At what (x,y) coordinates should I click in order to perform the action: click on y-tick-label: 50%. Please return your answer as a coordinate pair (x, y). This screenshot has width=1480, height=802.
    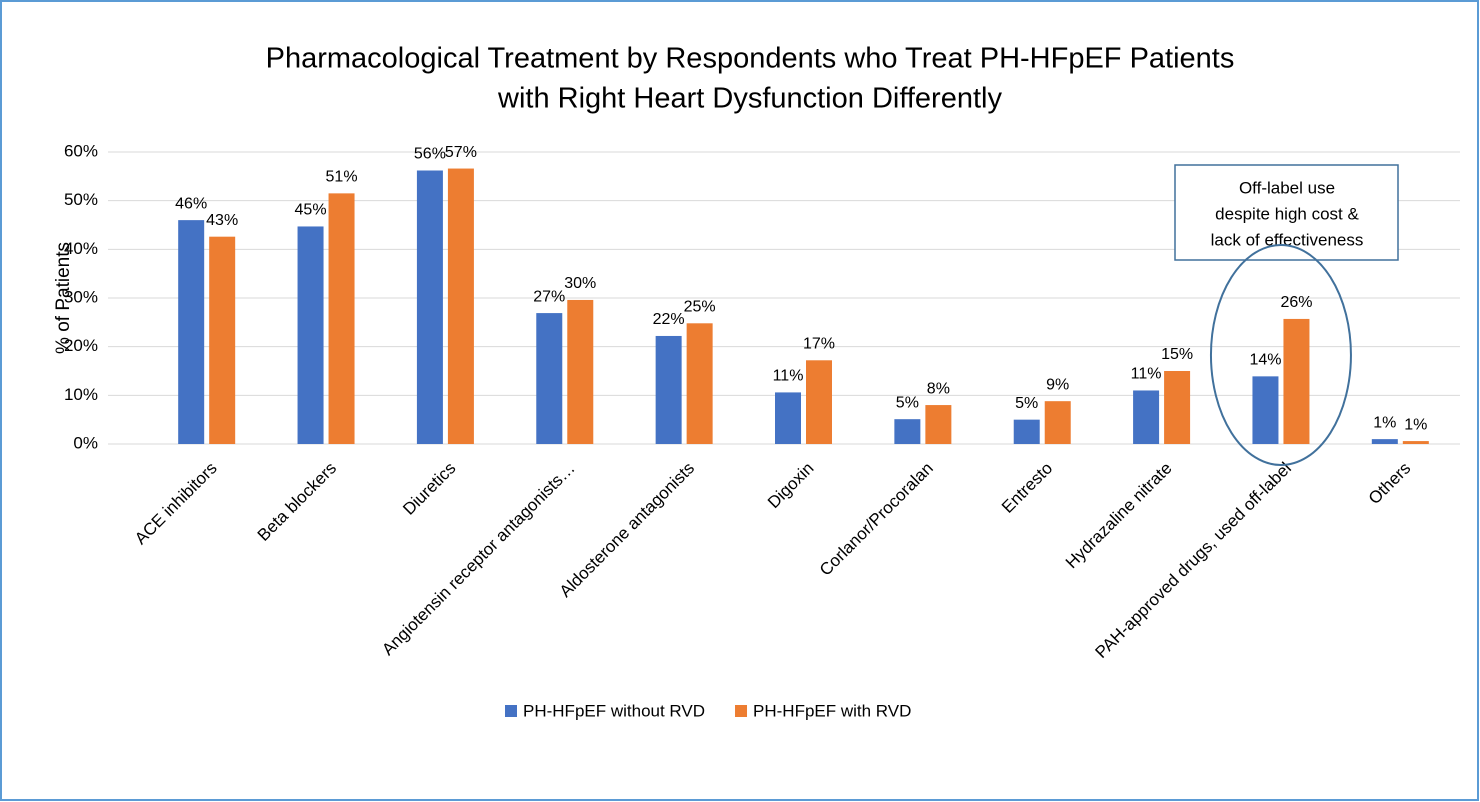
    Looking at the image, I should click on (81, 199).